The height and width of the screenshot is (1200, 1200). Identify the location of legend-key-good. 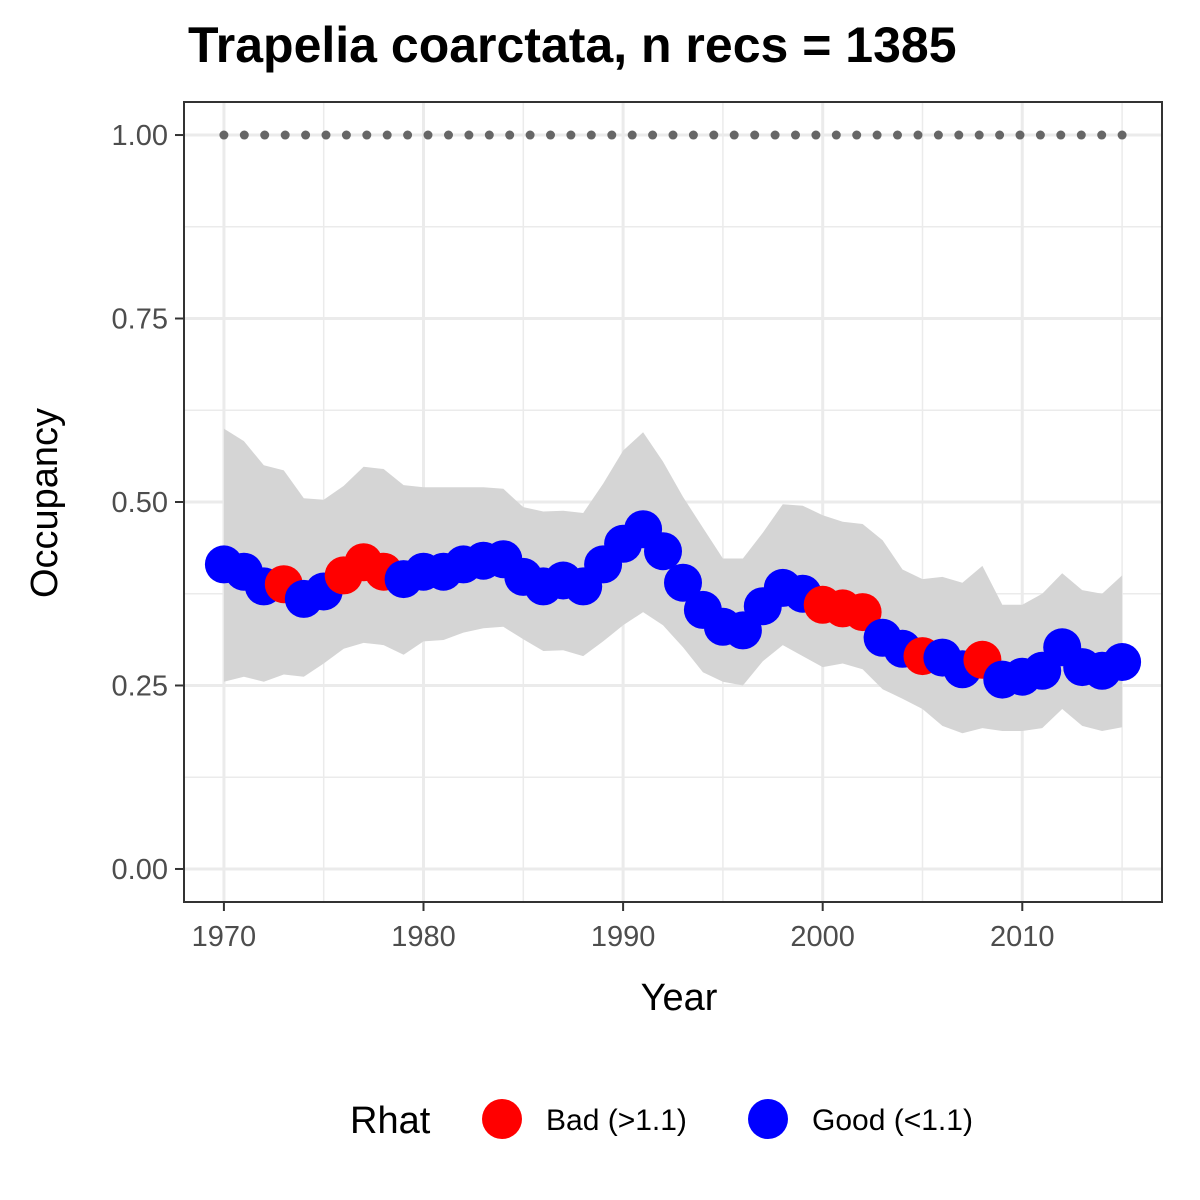
(768, 1119).